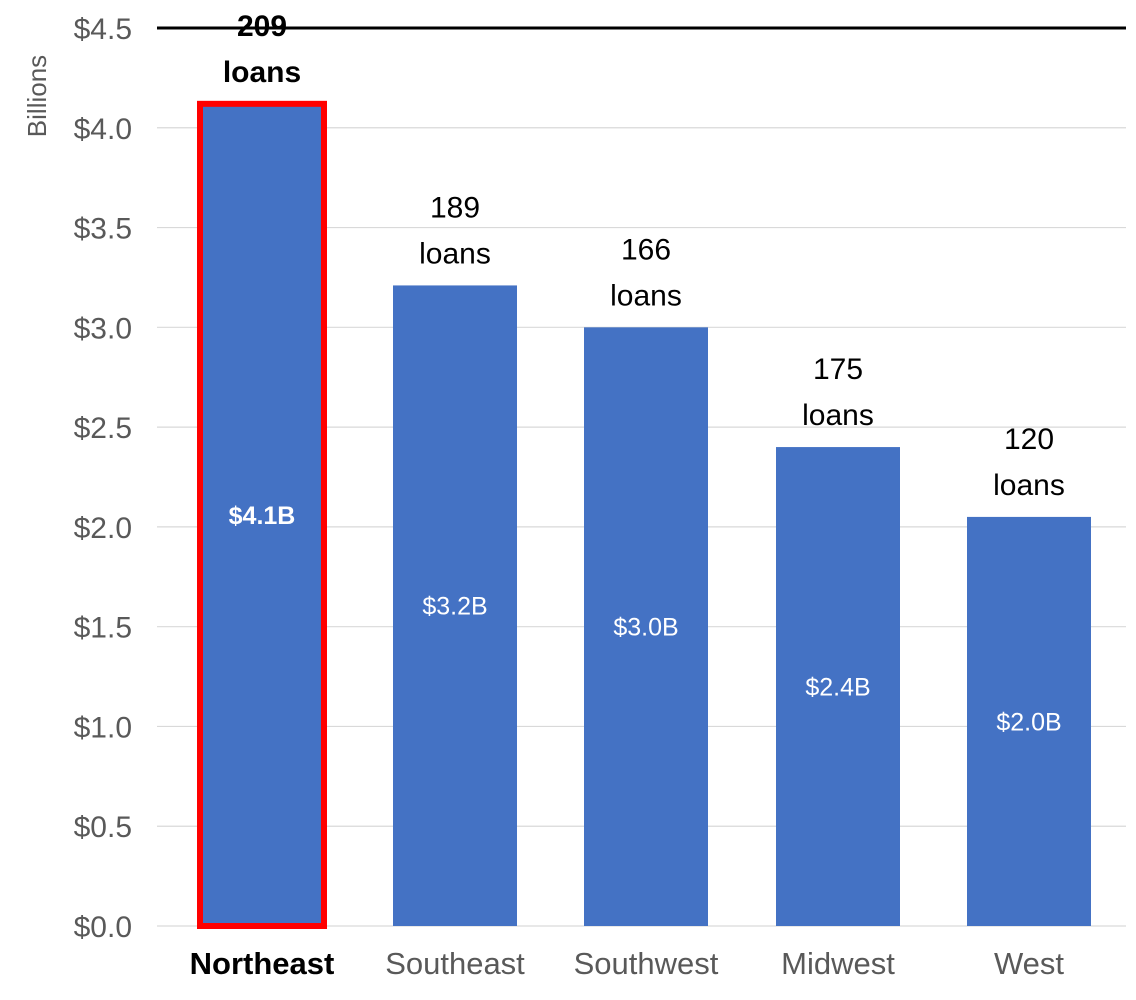 The width and height of the screenshot is (1136, 1000). What do you see at coordinates (103, 727) in the screenshot?
I see `y-tick-label: $1.0` at bounding box center [103, 727].